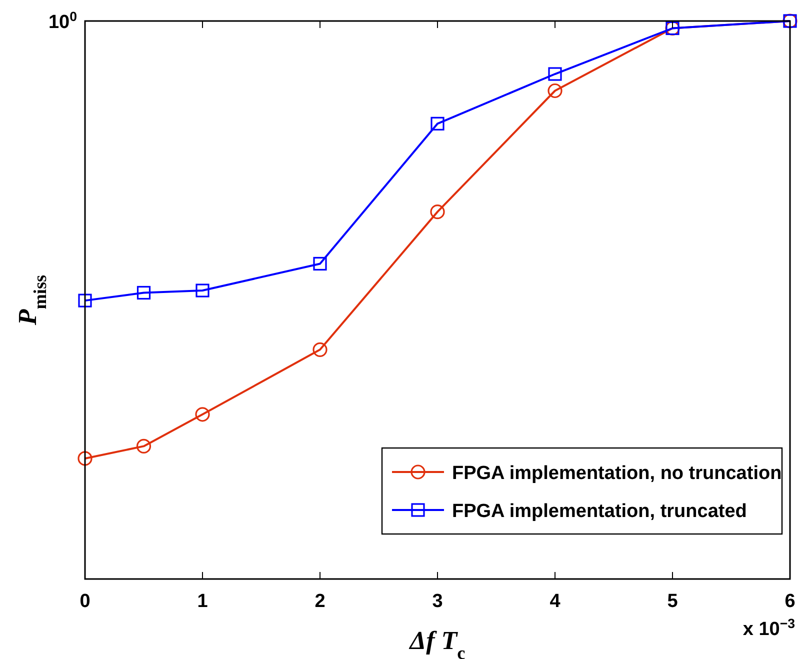 Image resolution: width=799 pixels, height=659 pixels. What do you see at coordinates (202, 601) in the screenshot?
I see `x-tick-label: 1` at bounding box center [202, 601].